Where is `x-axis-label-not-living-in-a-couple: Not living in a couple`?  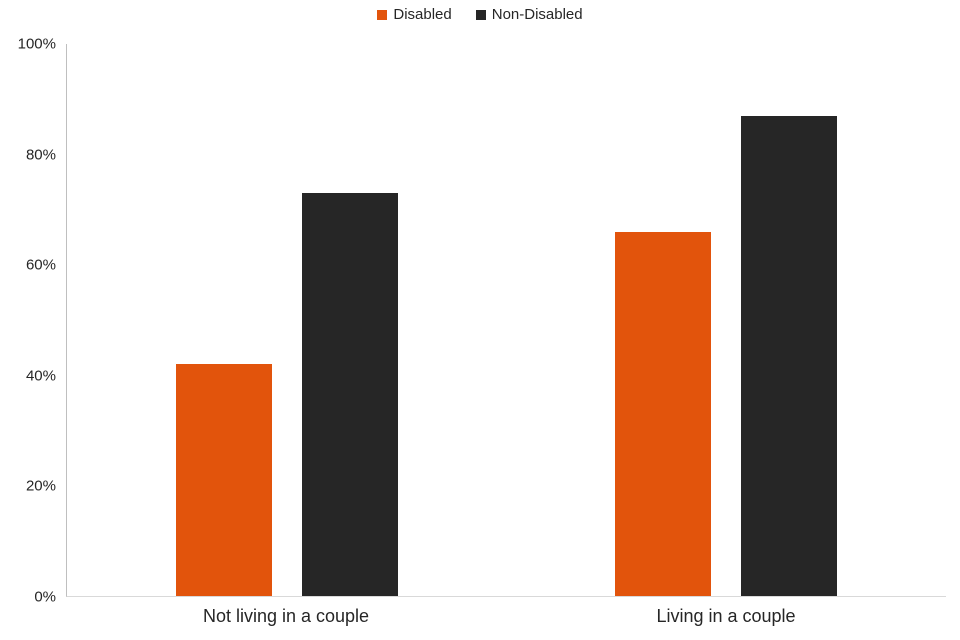 x-axis-label-not-living-in-a-couple: Not living in a couple is located at coordinates (286, 616).